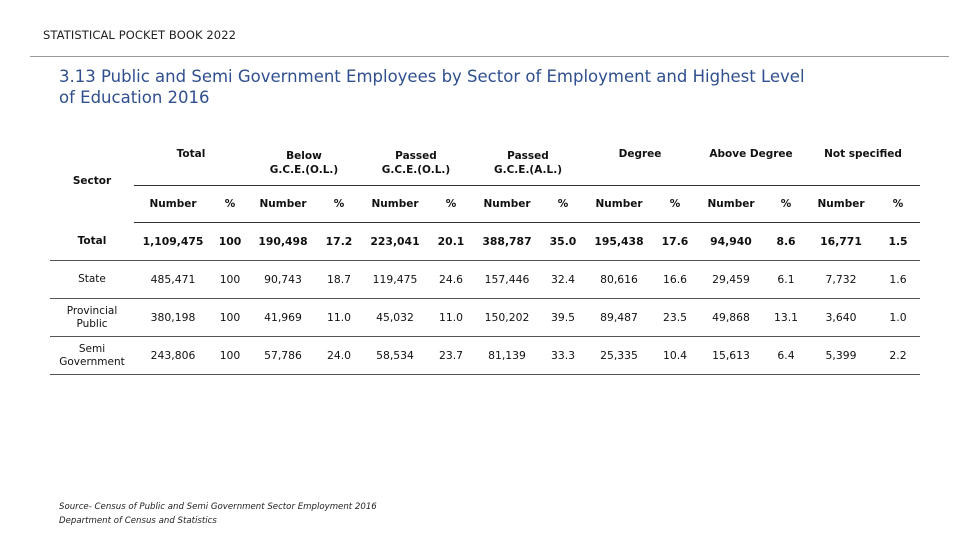  Describe the element at coordinates (134, 97) in the screenshot. I see `title-line-2: of Education 2016` at that location.